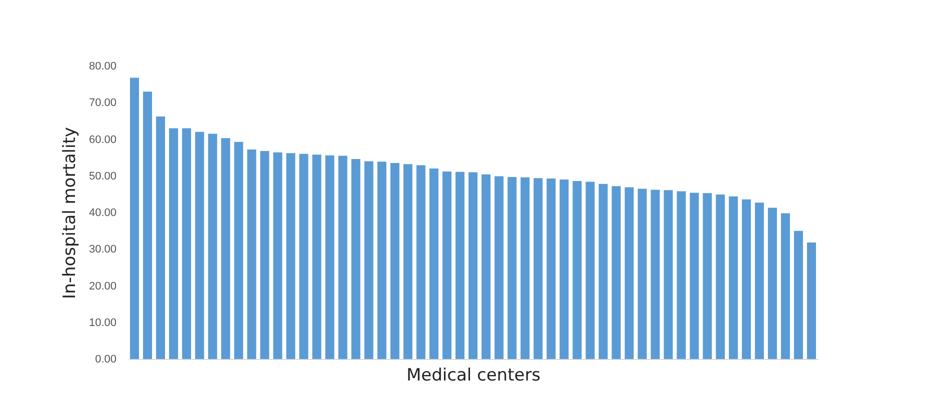 Image resolution: width=942 pixels, height=407 pixels. Describe the element at coordinates (70, 213) in the screenshot. I see `y-axis-title: In-hospital mortality` at that location.